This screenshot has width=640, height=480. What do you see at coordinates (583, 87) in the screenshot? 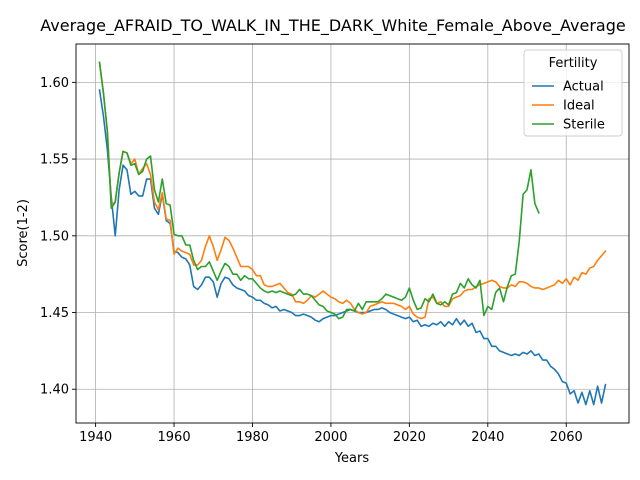
I see `legend-label-actual: Actual` at bounding box center [583, 87].